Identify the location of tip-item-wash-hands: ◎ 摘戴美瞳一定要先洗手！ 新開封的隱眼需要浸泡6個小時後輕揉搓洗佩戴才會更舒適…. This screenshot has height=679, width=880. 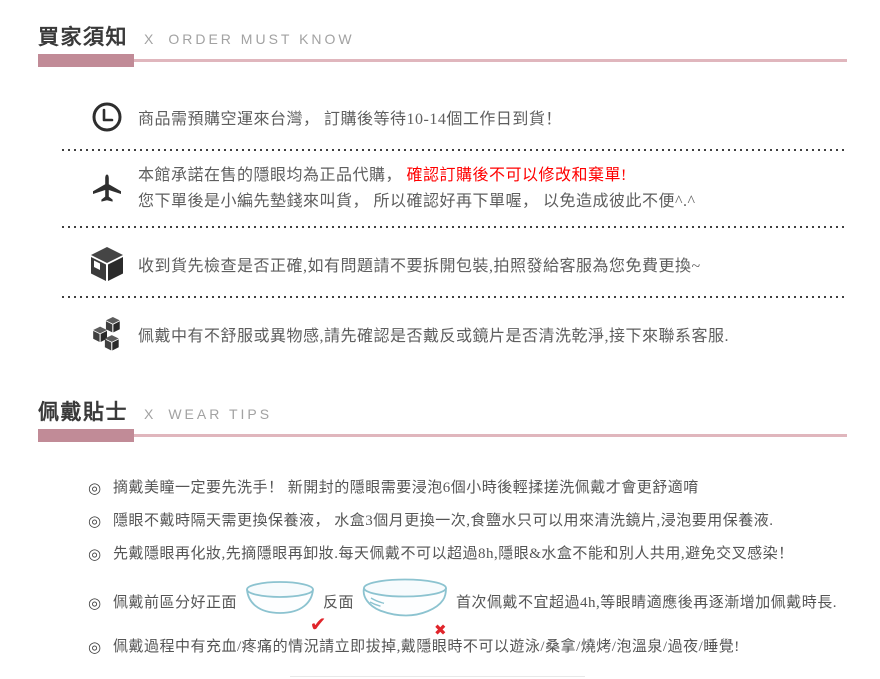
(484, 488).